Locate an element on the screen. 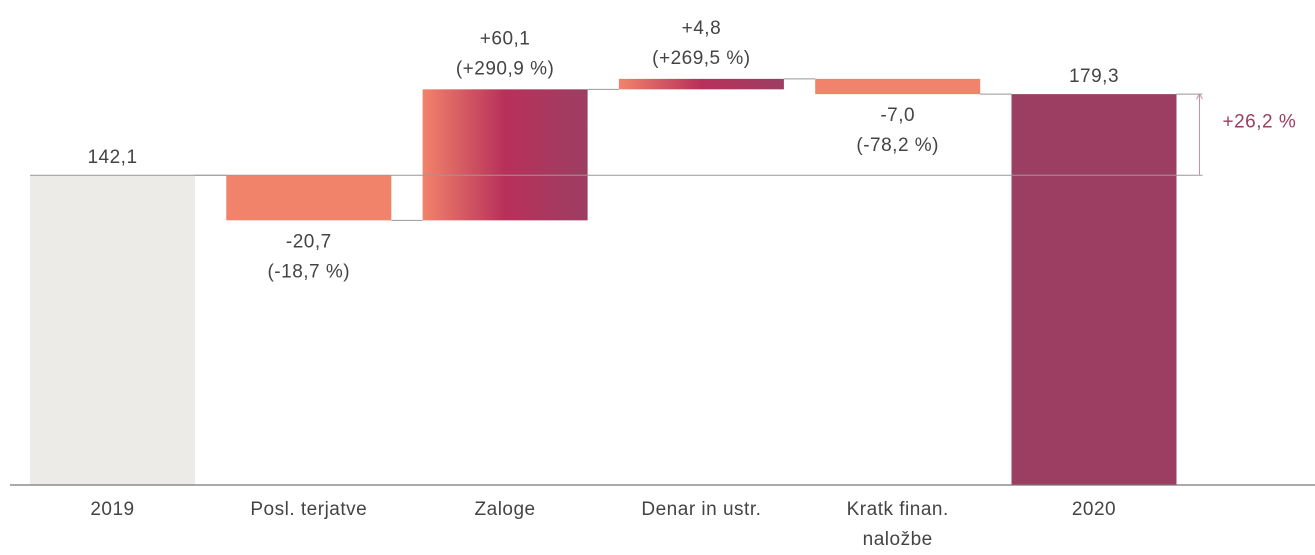 The width and height of the screenshot is (1315, 555). change-label: (-78,2 %) is located at coordinates (897, 145).